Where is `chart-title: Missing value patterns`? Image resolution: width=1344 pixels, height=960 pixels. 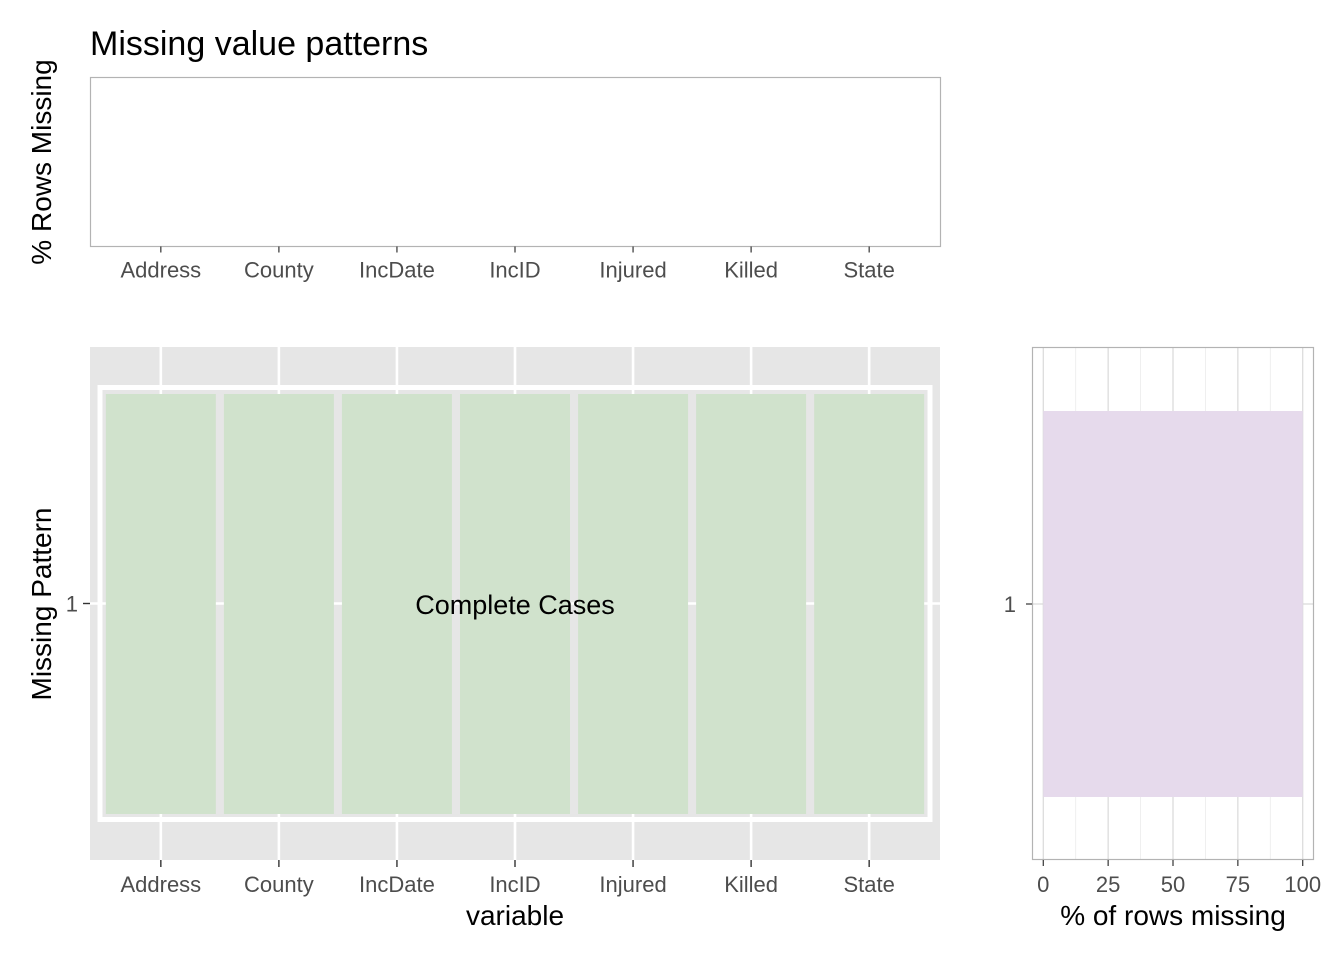
chart-title: Missing value patterns is located at coordinates (259, 44).